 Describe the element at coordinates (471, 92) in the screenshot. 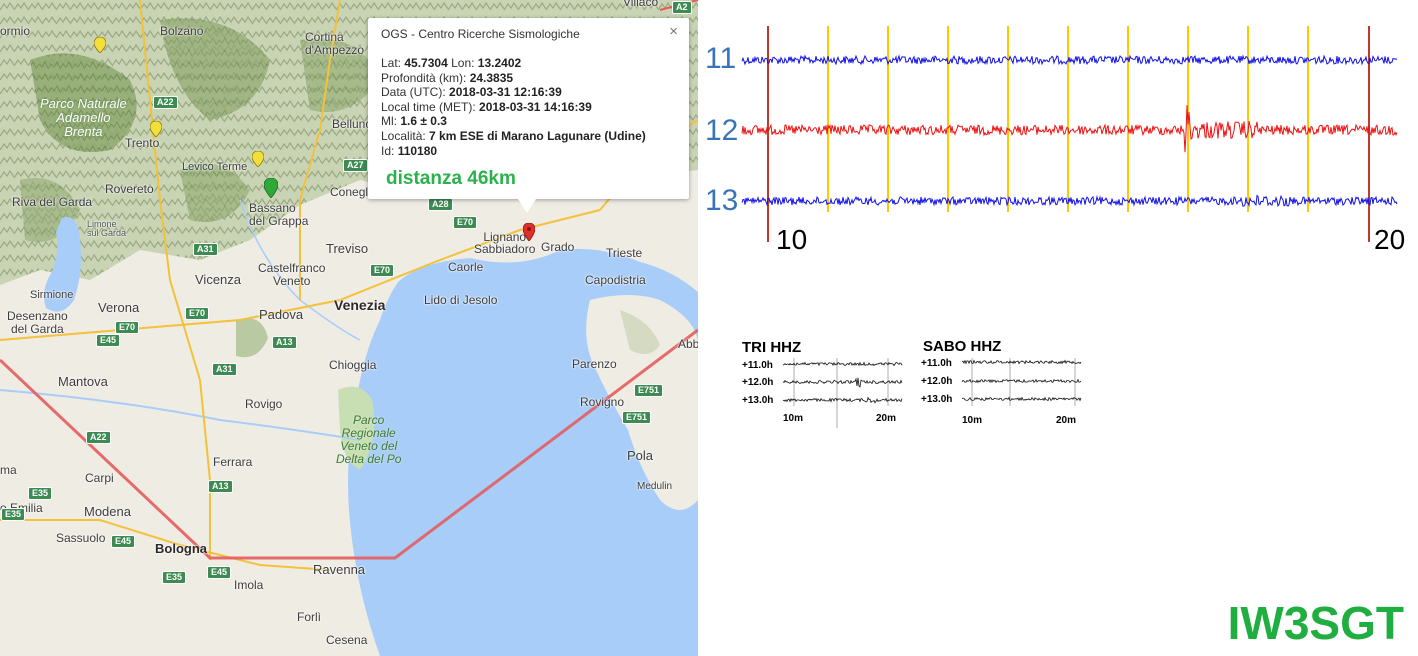

I see `popup-row-utc: Data (UTC): 2018-03-31 12:16:39` at that location.